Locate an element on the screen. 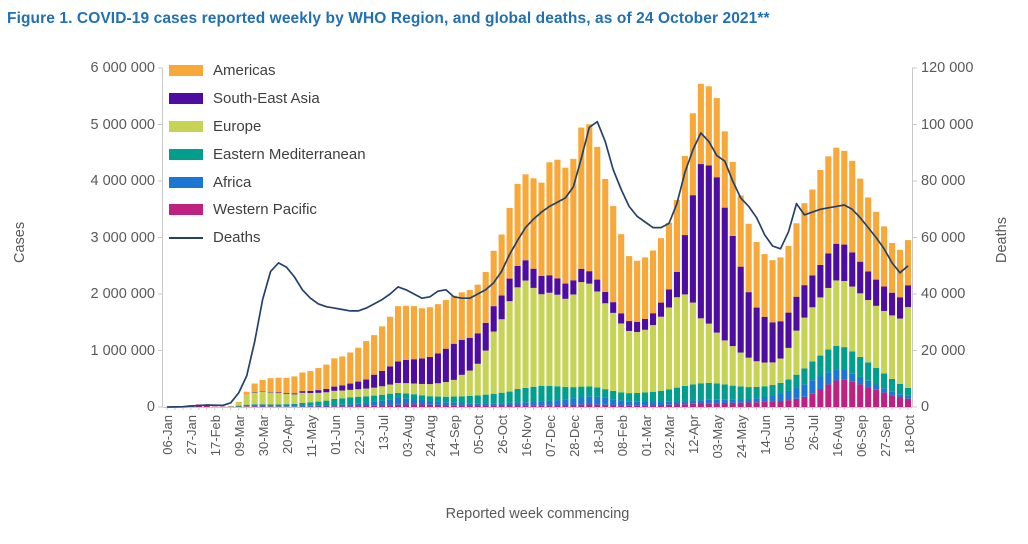  legend-label-eastern-mediterranean: Eastern Mediterranean is located at coordinates (289, 154).